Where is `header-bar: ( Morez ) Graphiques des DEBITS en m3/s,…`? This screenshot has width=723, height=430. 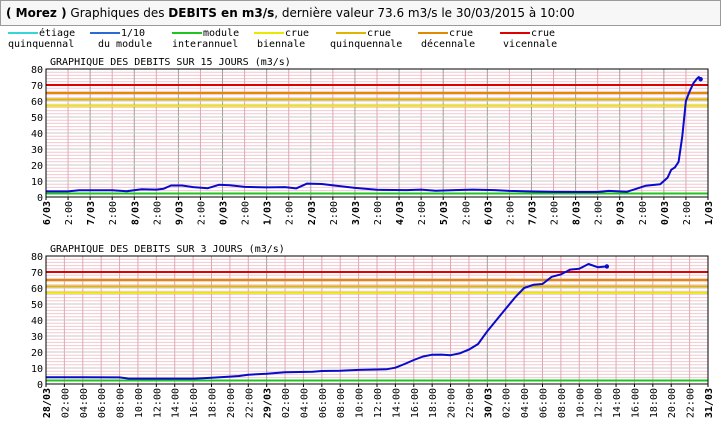 header-bar: ( Morez ) Graphiques des DEBITS en m3/s,… is located at coordinates (360, 13).